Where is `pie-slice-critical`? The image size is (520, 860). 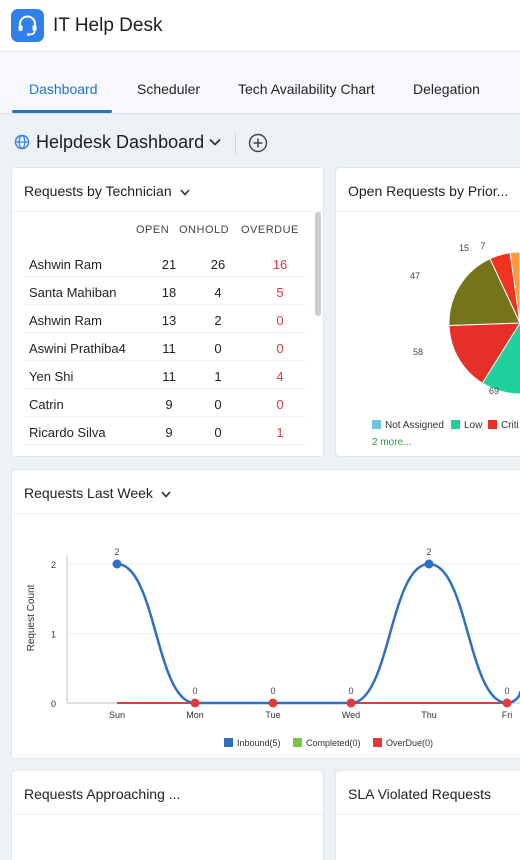 pie-slice-critical is located at coordinates (484, 353).